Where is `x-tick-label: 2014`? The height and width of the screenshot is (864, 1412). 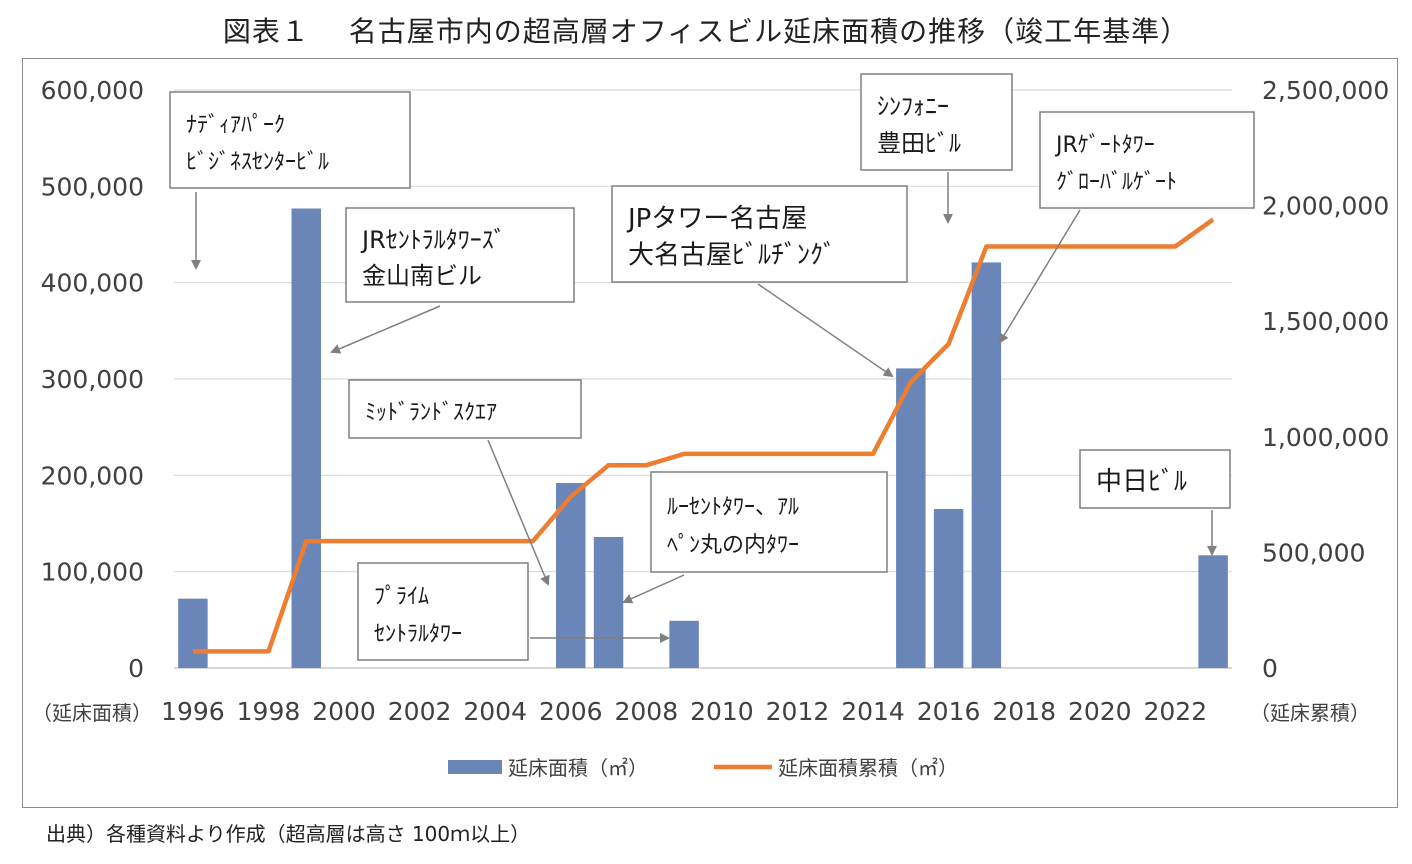 x-tick-label: 2014 is located at coordinates (873, 711).